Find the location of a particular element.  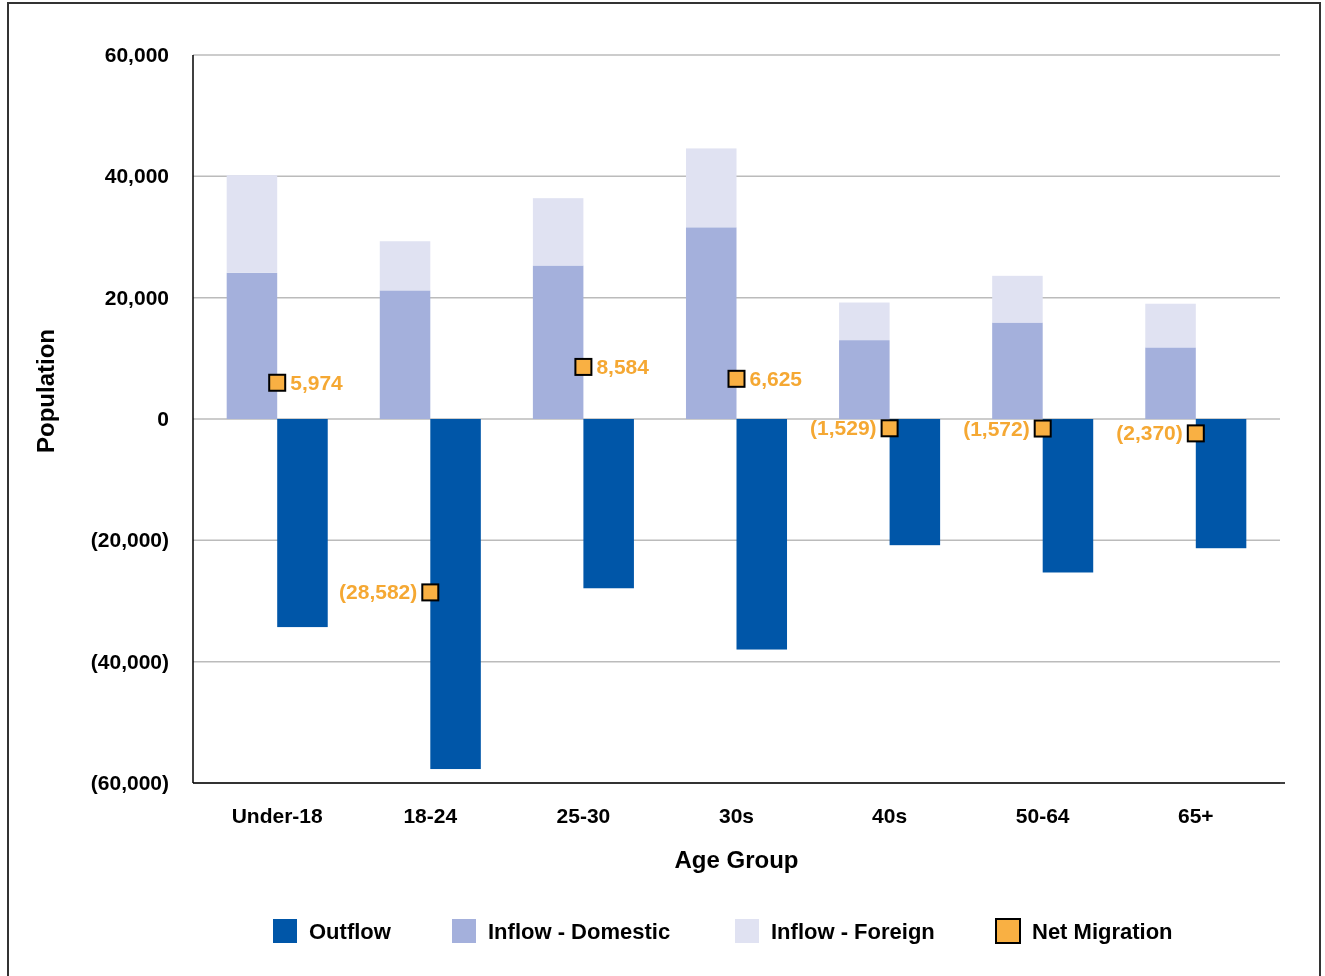

data-label: (2,370) is located at coordinates (1149, 433).